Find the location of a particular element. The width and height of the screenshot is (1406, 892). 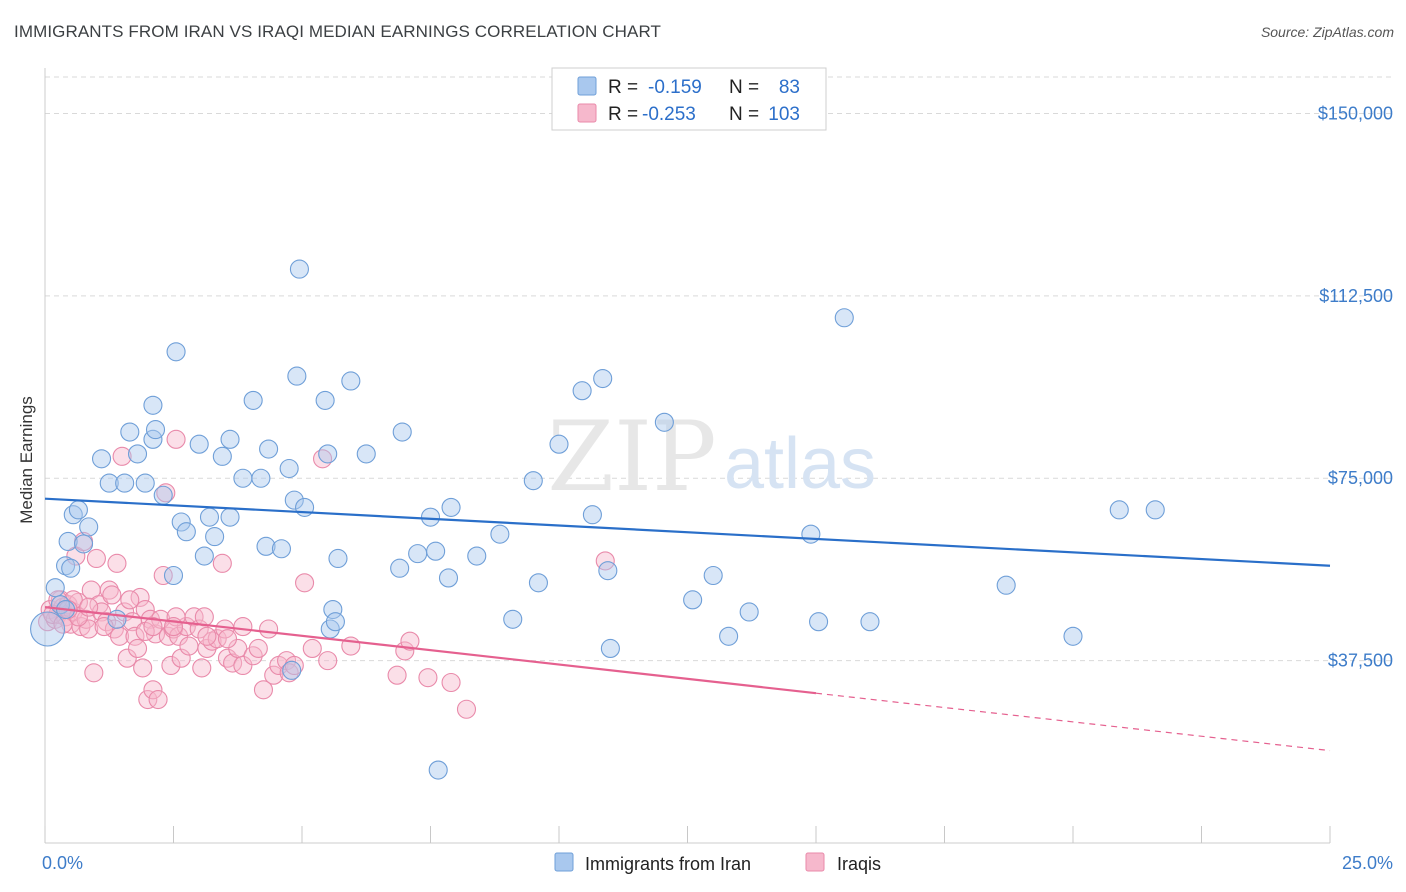

legend-r-label-2: R = is located at coordinates (623, 114).